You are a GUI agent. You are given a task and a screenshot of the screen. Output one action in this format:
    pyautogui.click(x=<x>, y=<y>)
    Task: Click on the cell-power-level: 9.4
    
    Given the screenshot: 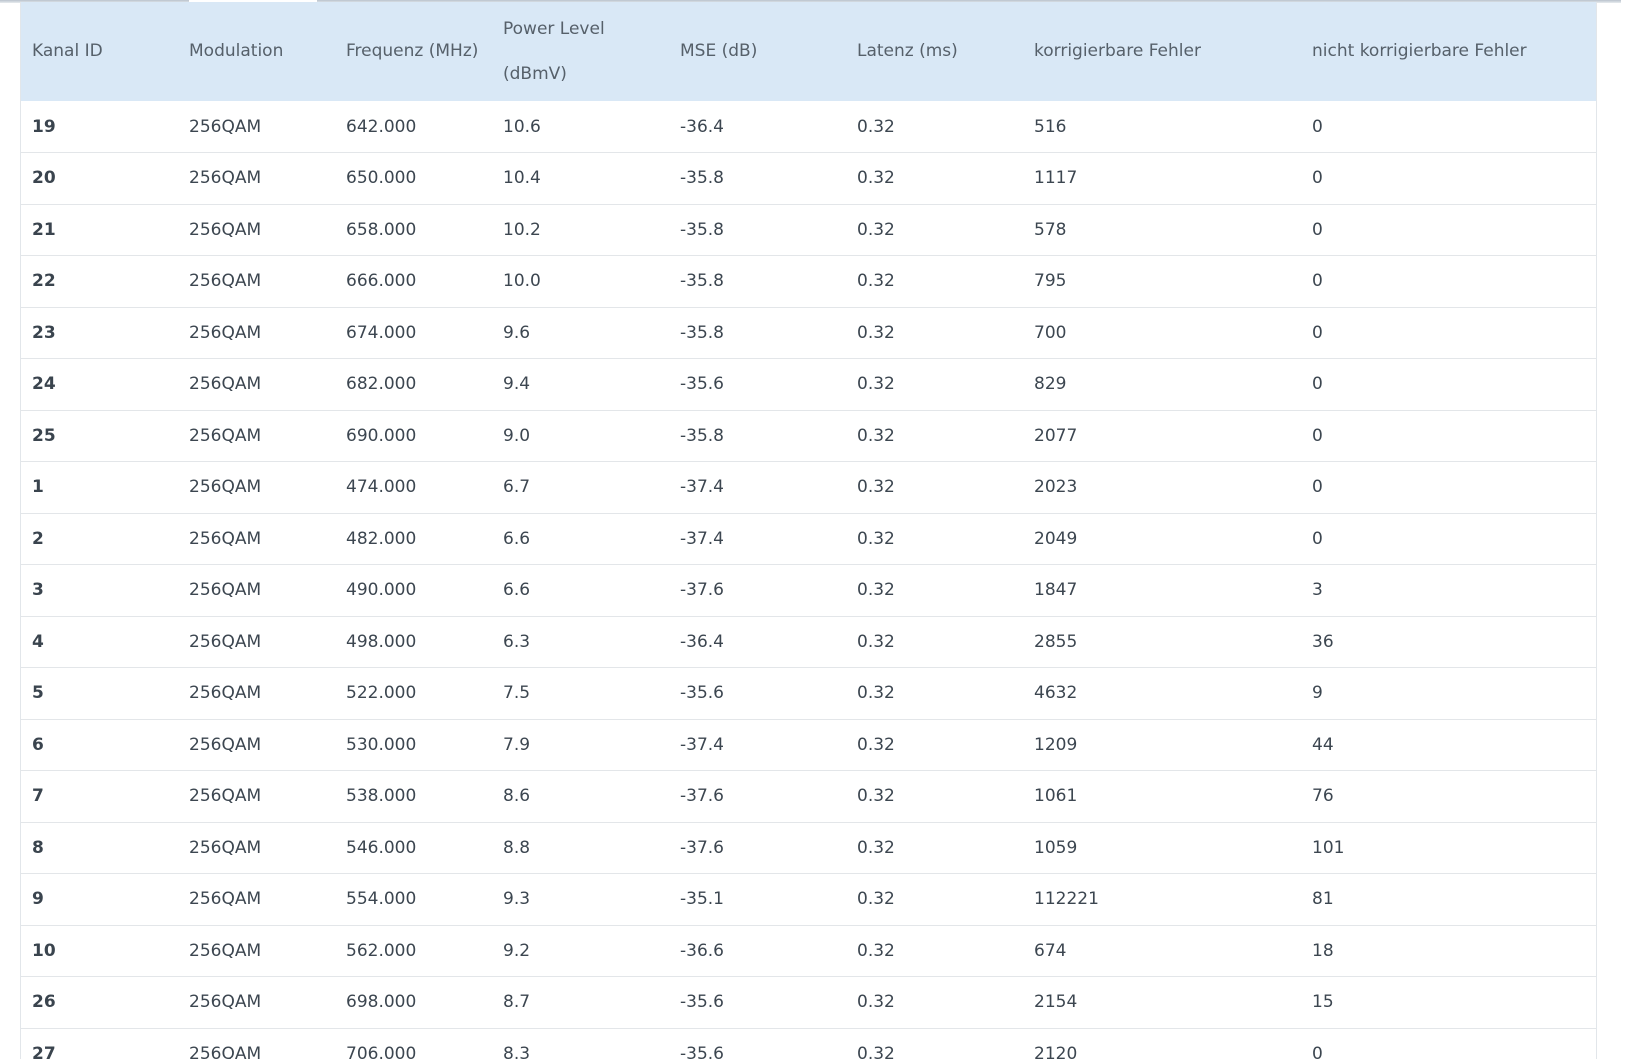 What is the action you would take?
    pyautogui.click(x=517, y=384)
    